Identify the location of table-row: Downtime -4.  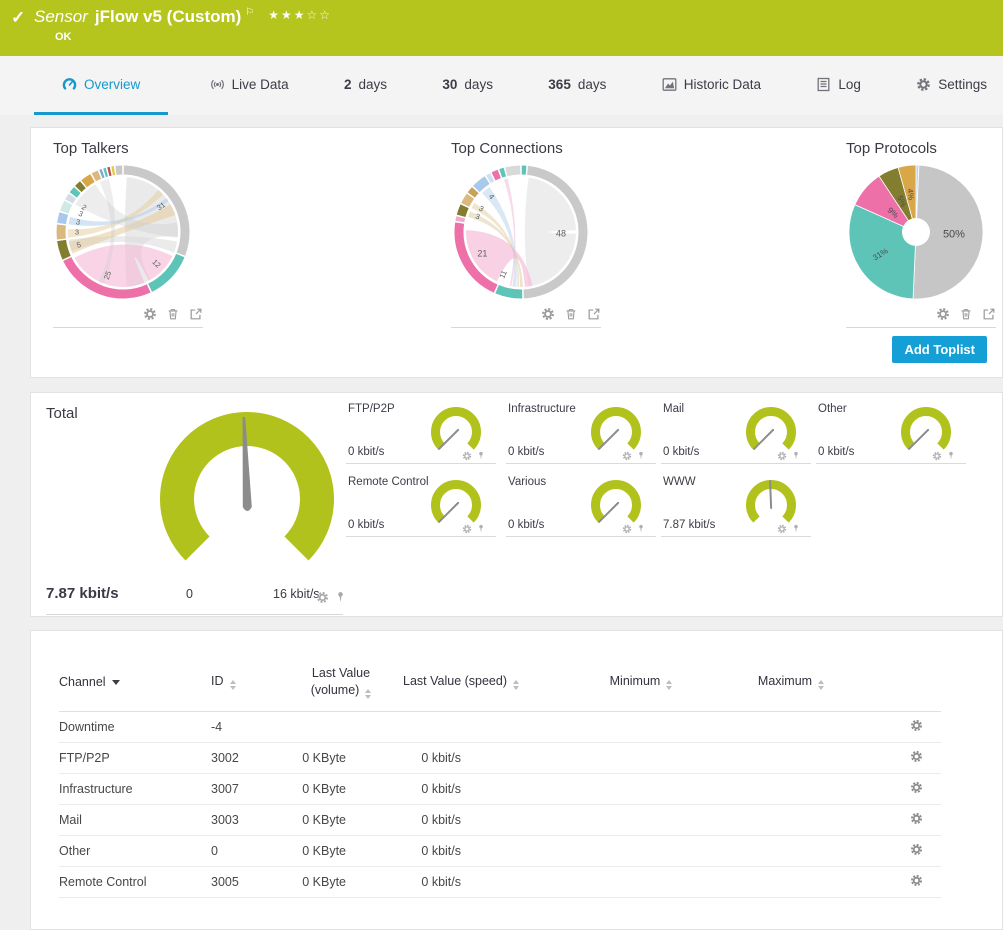
(500, 727).